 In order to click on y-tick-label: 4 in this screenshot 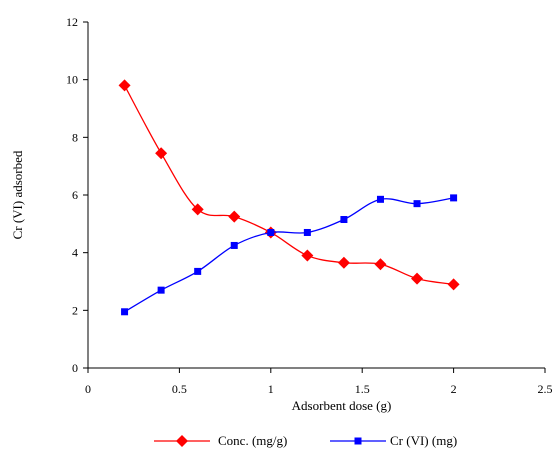, I will do `click(75, 253)`.